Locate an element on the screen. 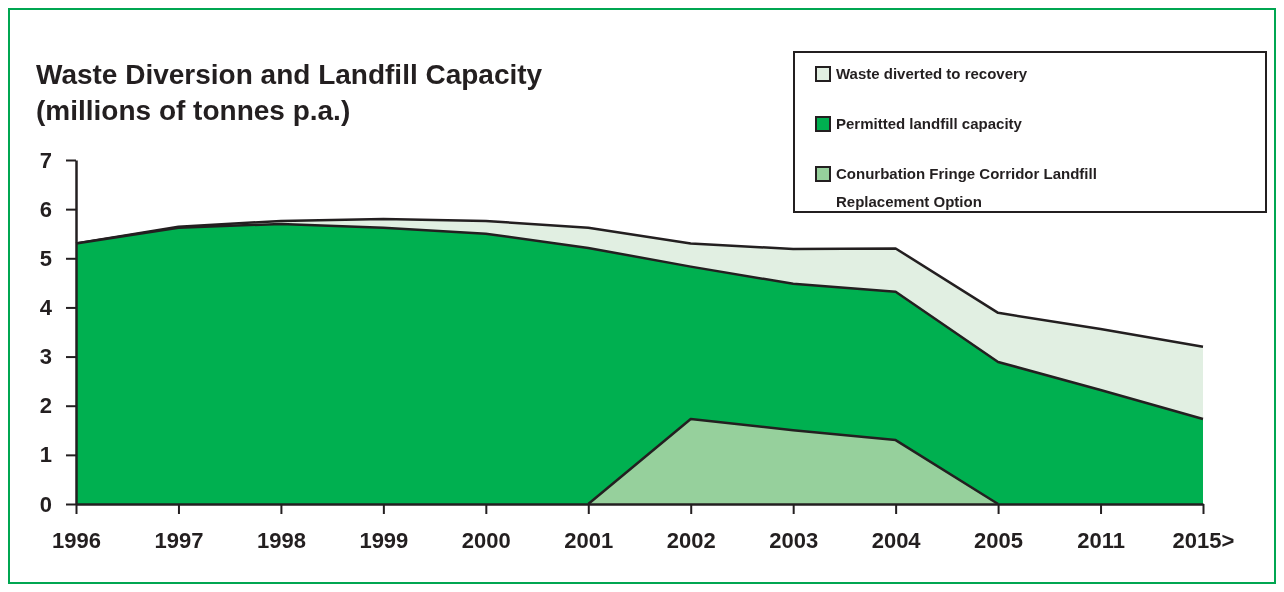 The image size is (1284, 592). y-tick-label: 2 is located at coordinates (45, 406).